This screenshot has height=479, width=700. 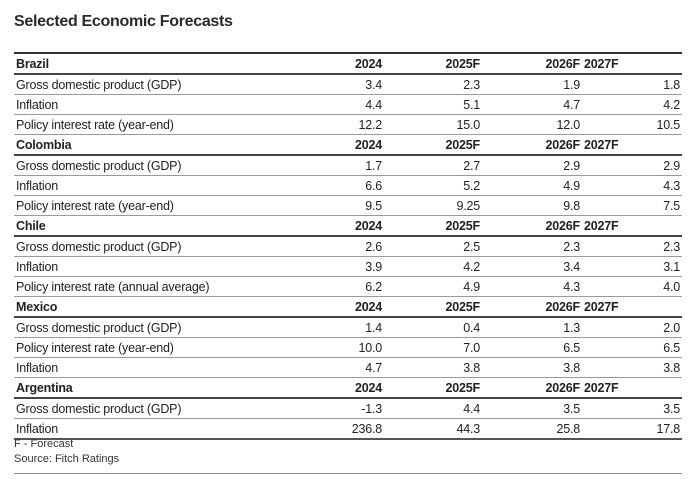 I want to click on country-name: Chile, so click(x=181, y=226).